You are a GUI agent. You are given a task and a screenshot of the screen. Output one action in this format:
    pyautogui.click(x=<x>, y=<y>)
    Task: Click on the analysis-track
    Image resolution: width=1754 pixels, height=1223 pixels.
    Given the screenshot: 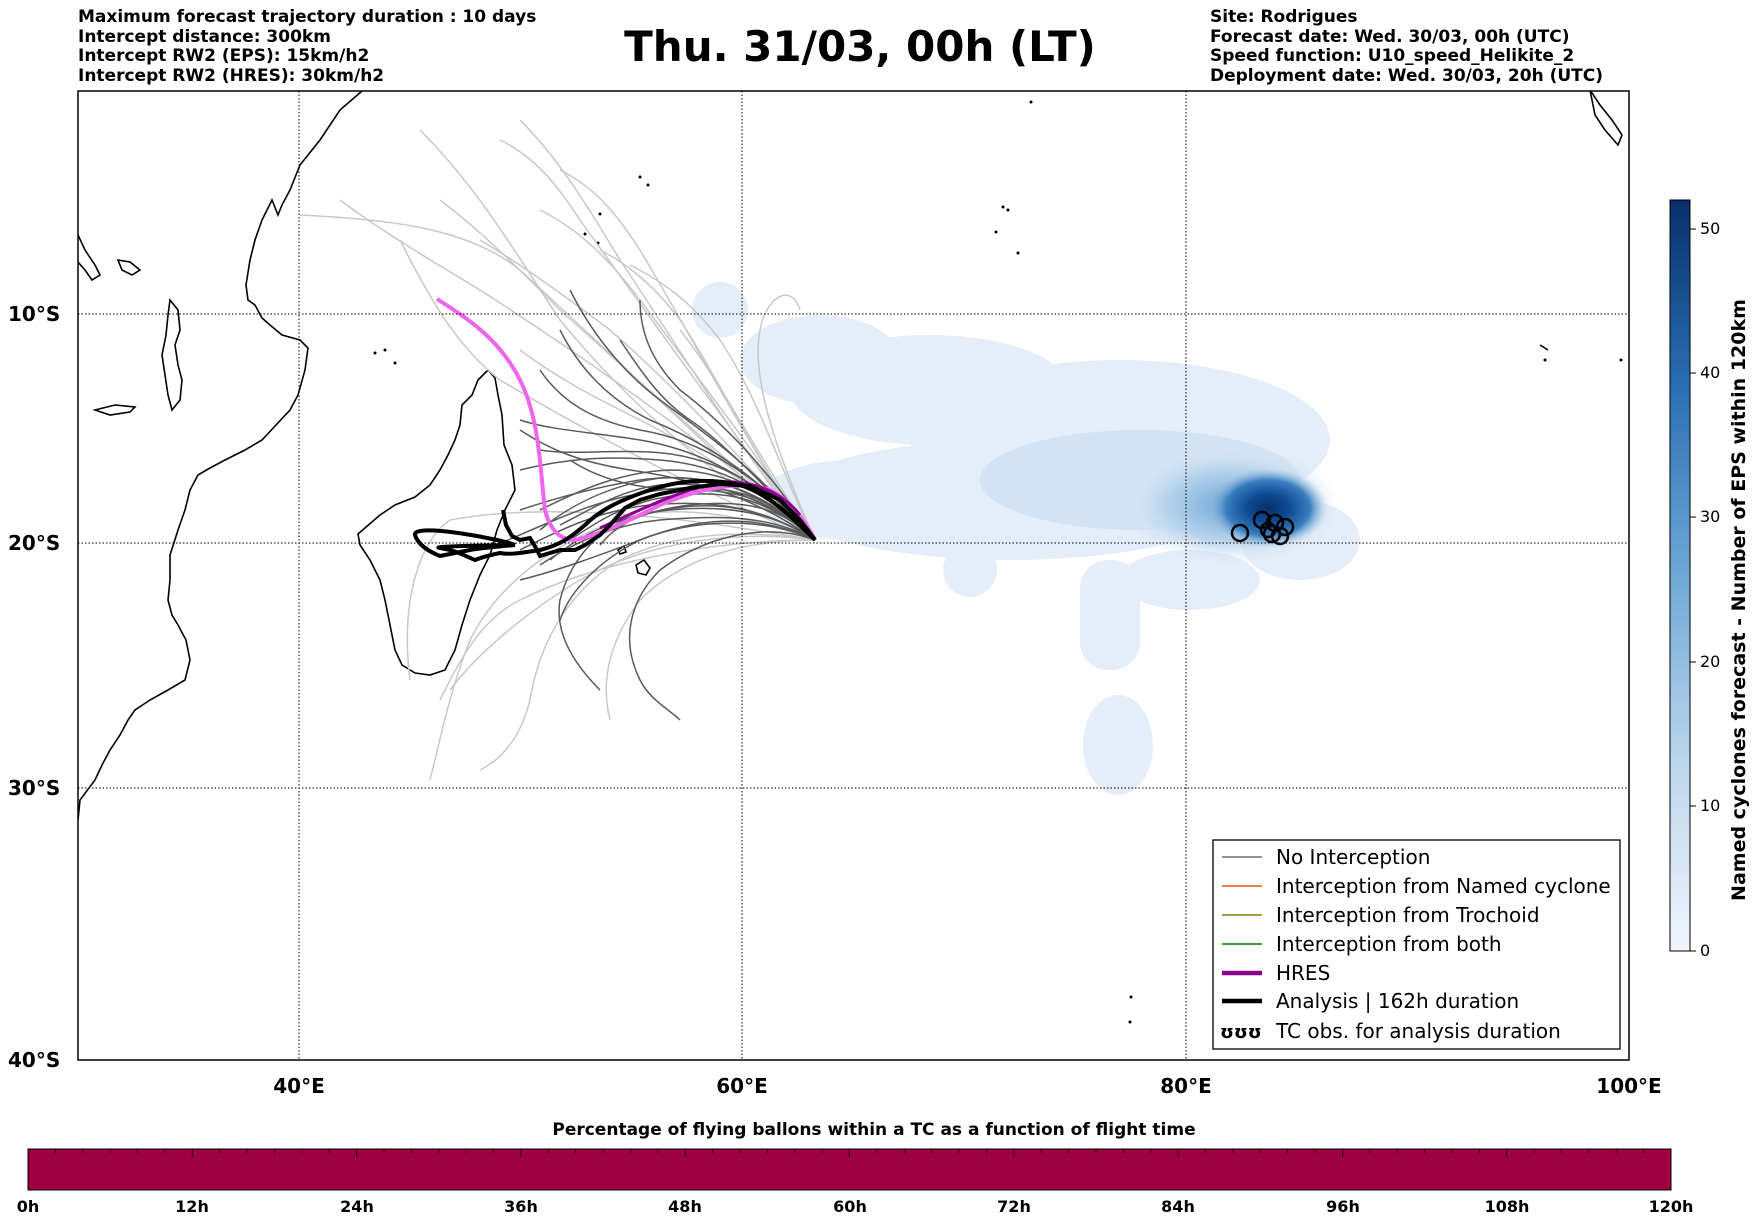 What is the action you would take?
    pyautogui.click(x=614, y=520)
    